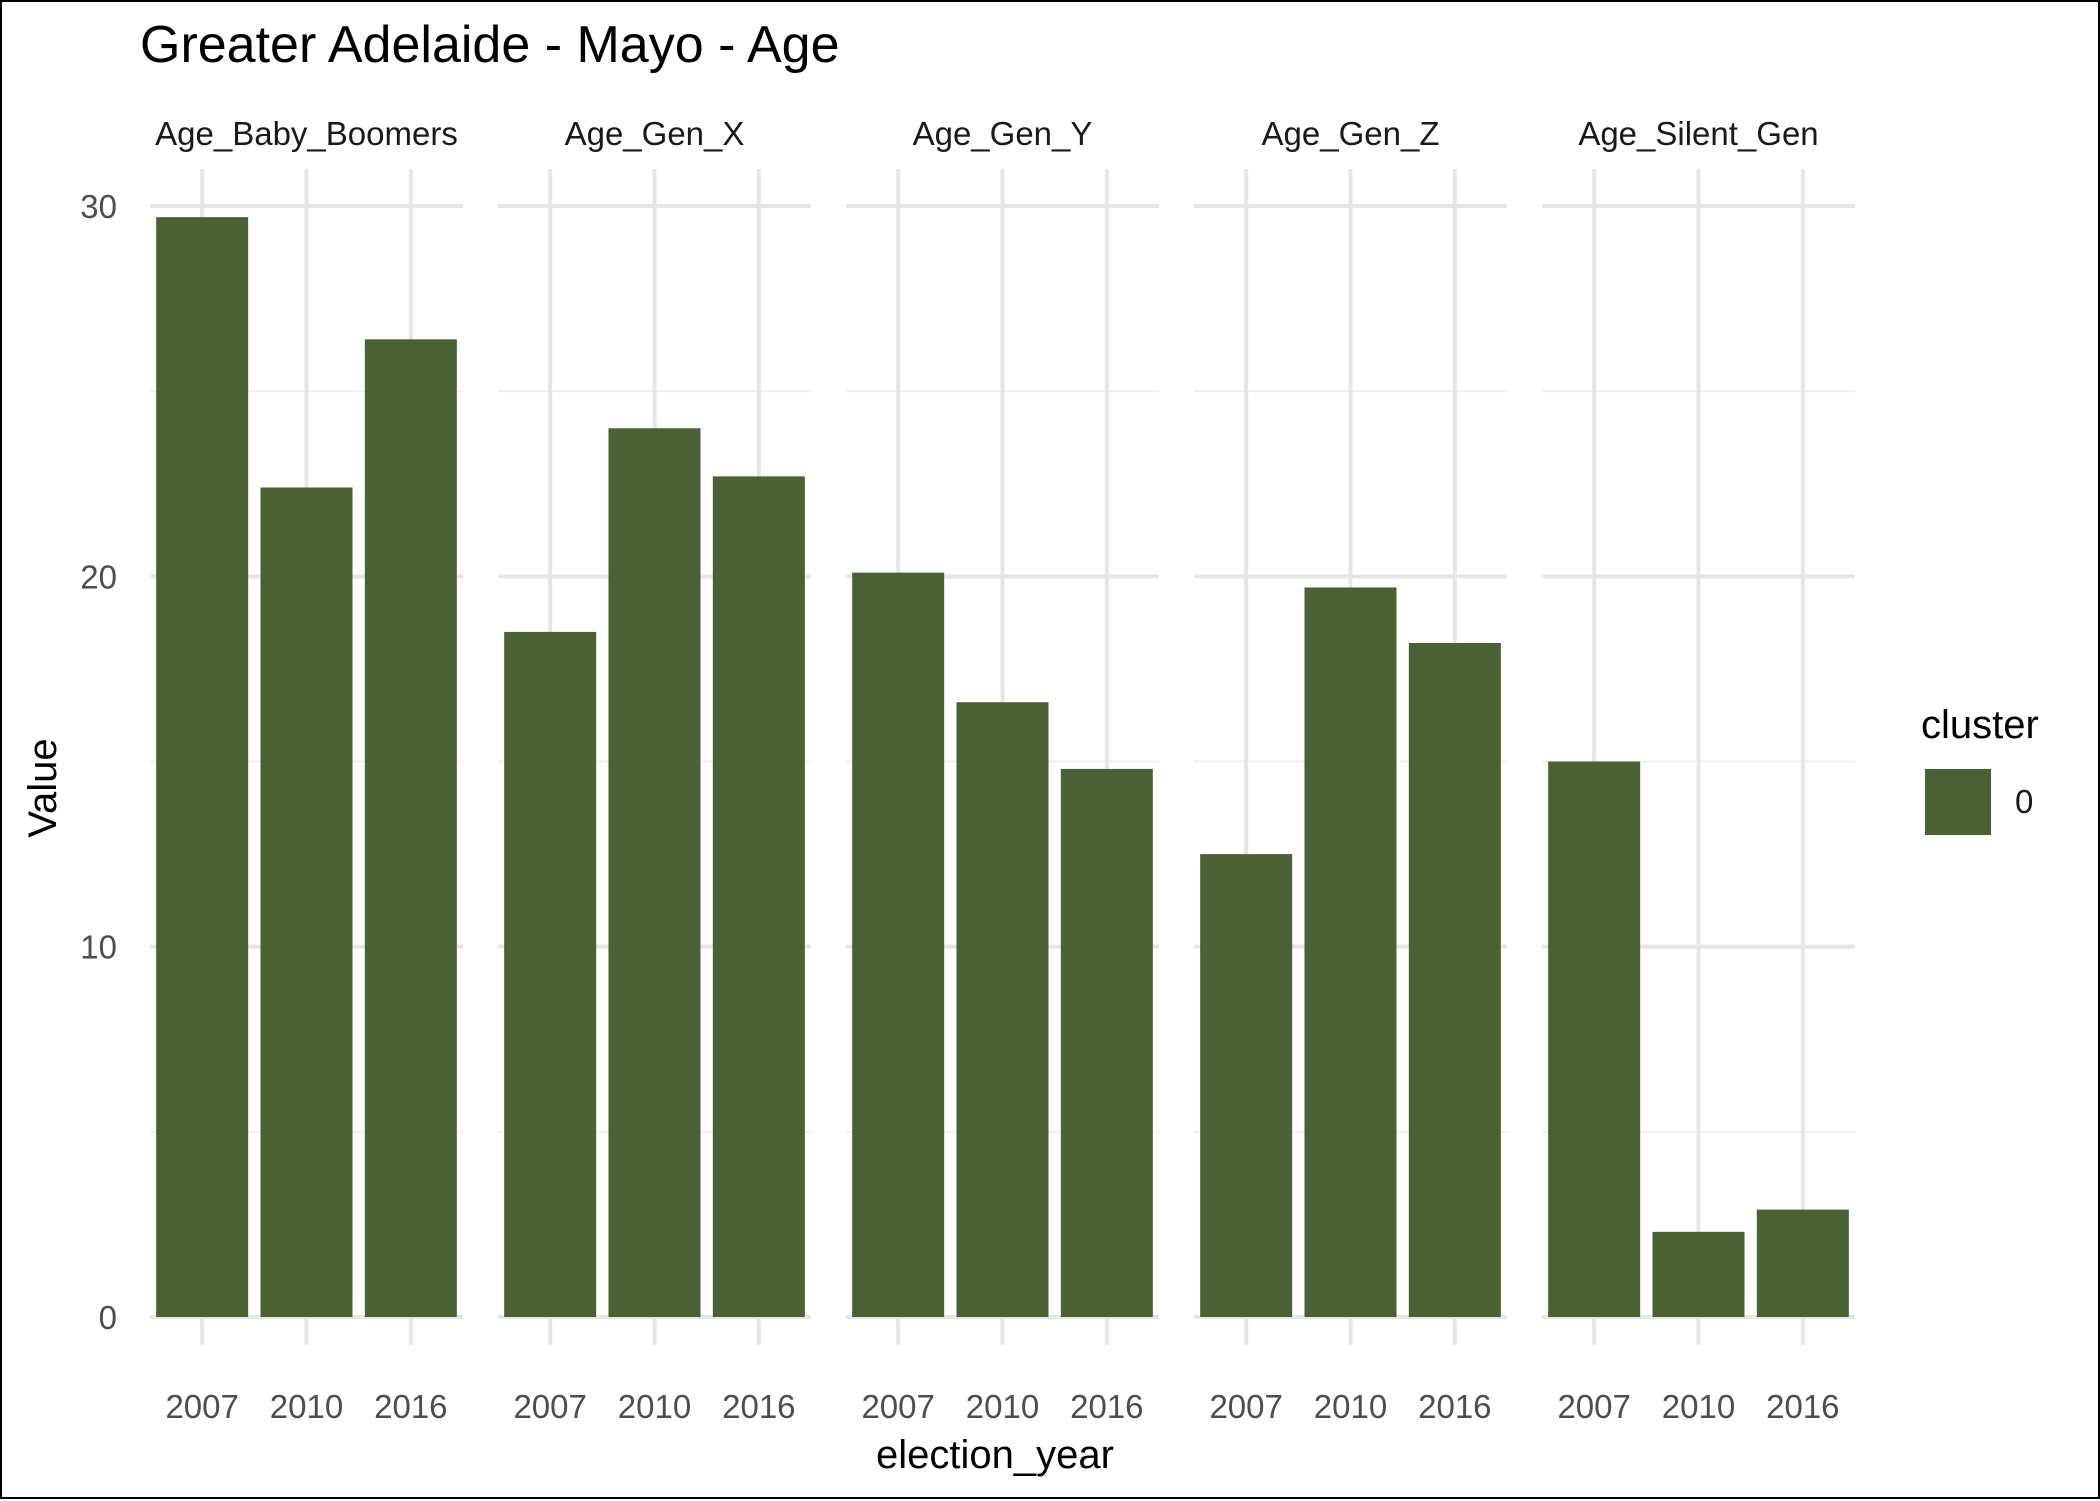 Image resolution: width=2100 pixels, height=1501 pixels. I want to click on y-tick-label: 10, so click(98, 947).